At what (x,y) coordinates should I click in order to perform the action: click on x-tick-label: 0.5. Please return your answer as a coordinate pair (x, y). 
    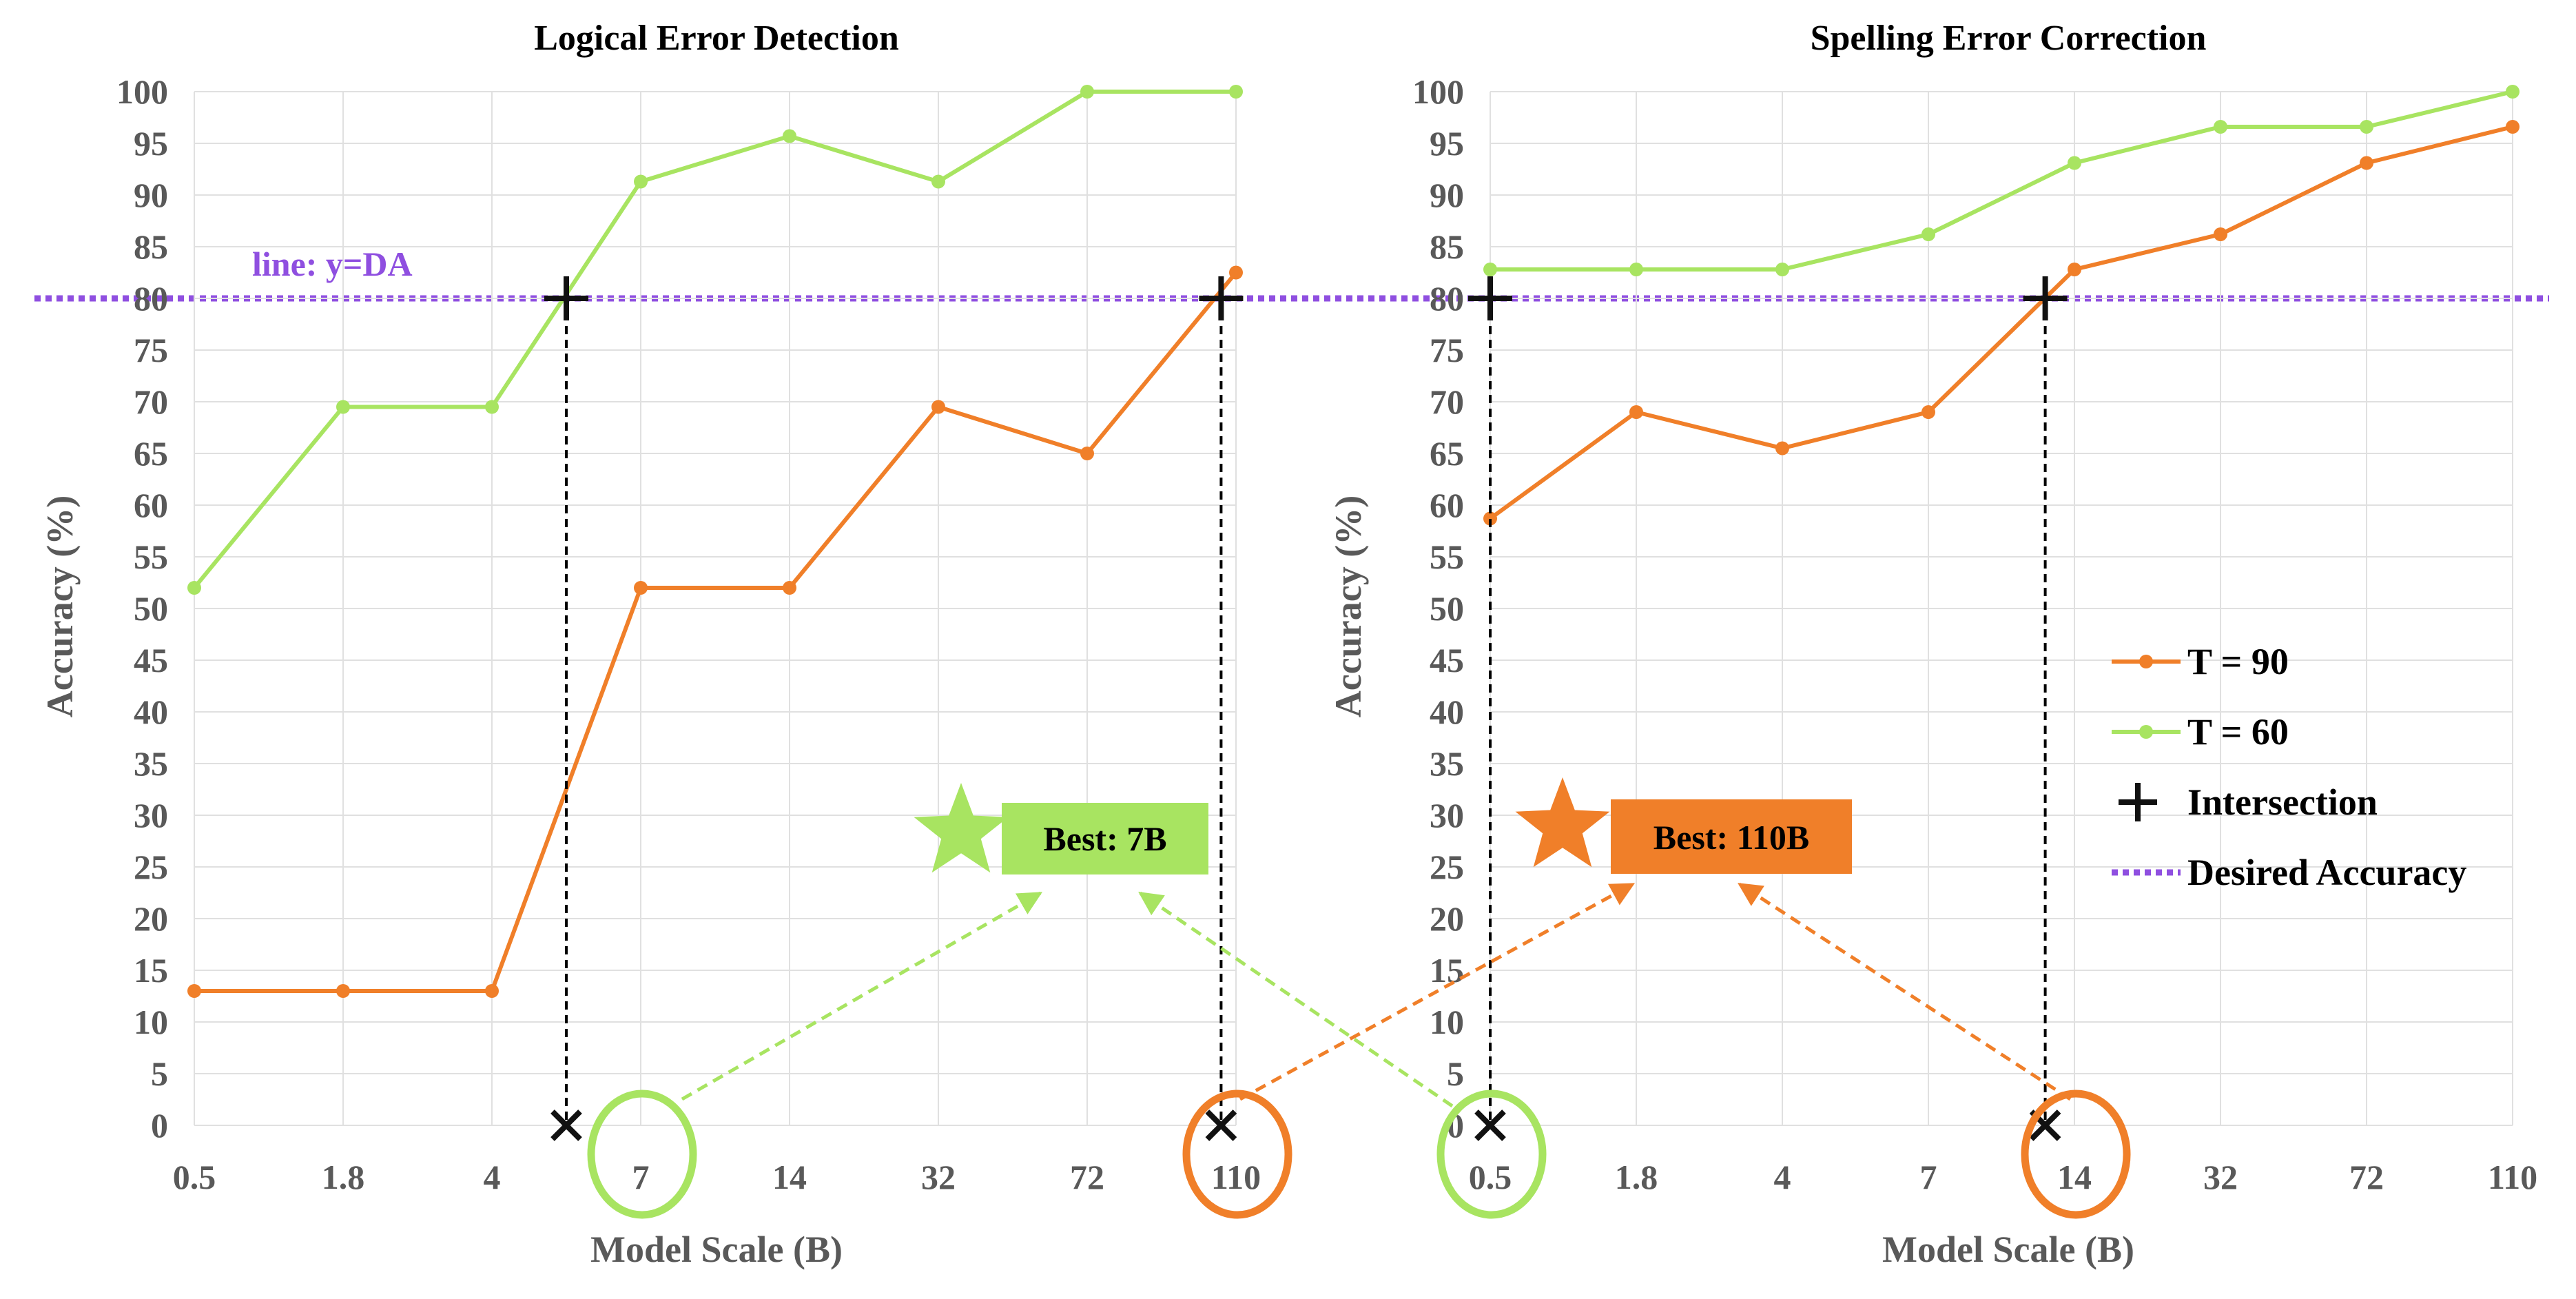
    Looking at the image, I should click on (1490, 1177).